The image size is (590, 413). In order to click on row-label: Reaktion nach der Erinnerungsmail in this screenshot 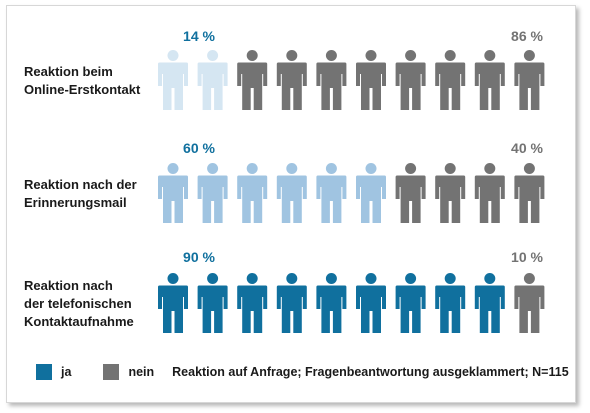, I will do `click(80, 193)`.